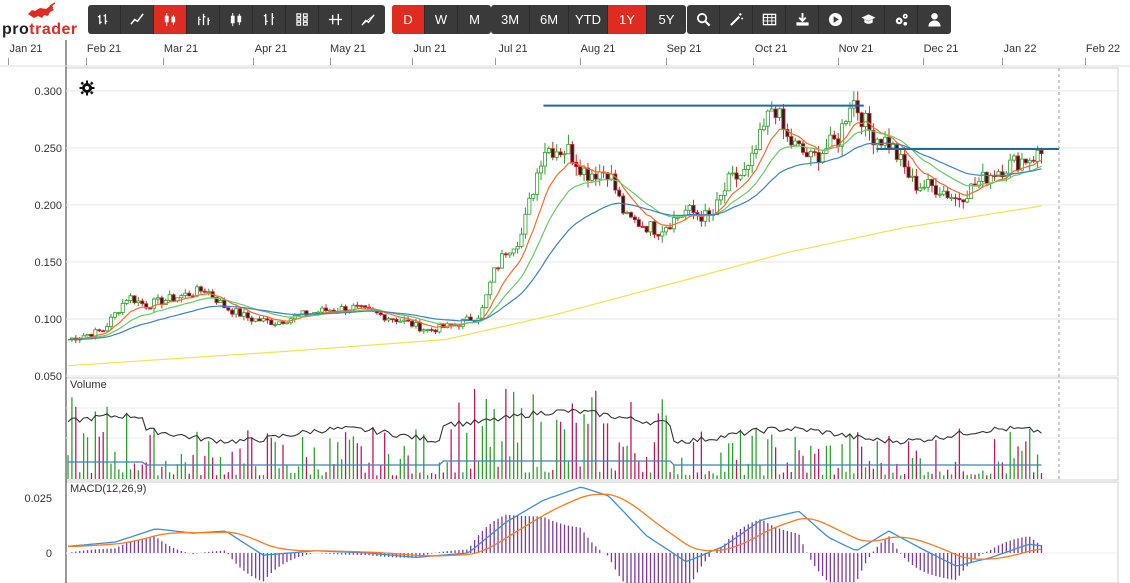 The width and height of the screenshot is (1130, 583). What do you see at coordinates (769, 19) in the screenshot?
I see `tool-table-button` at bounding box center [769, 19].